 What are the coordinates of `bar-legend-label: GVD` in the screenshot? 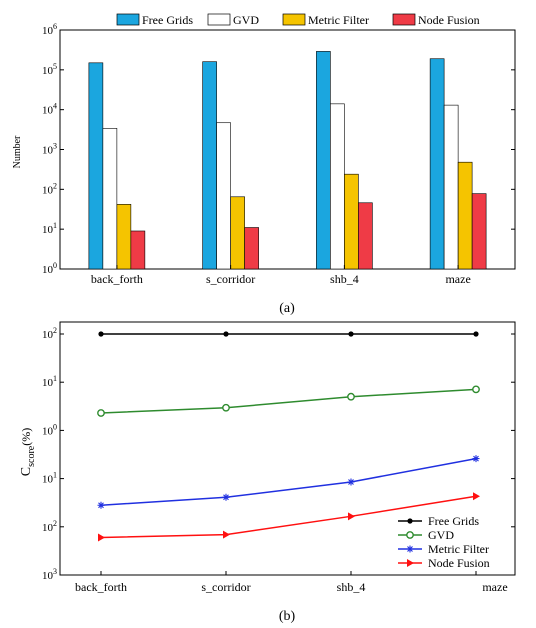 It's located at (246, 20).